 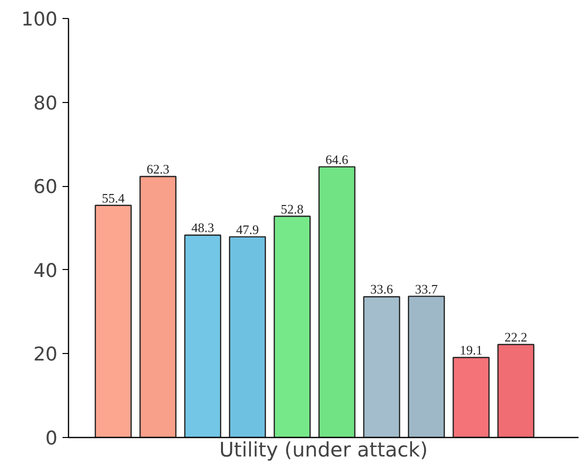 What do you see at coordinates (323, 450) in the screenshot?
I see `x-axis-title: Utility (under attack)` at bounding box center [323, 450].